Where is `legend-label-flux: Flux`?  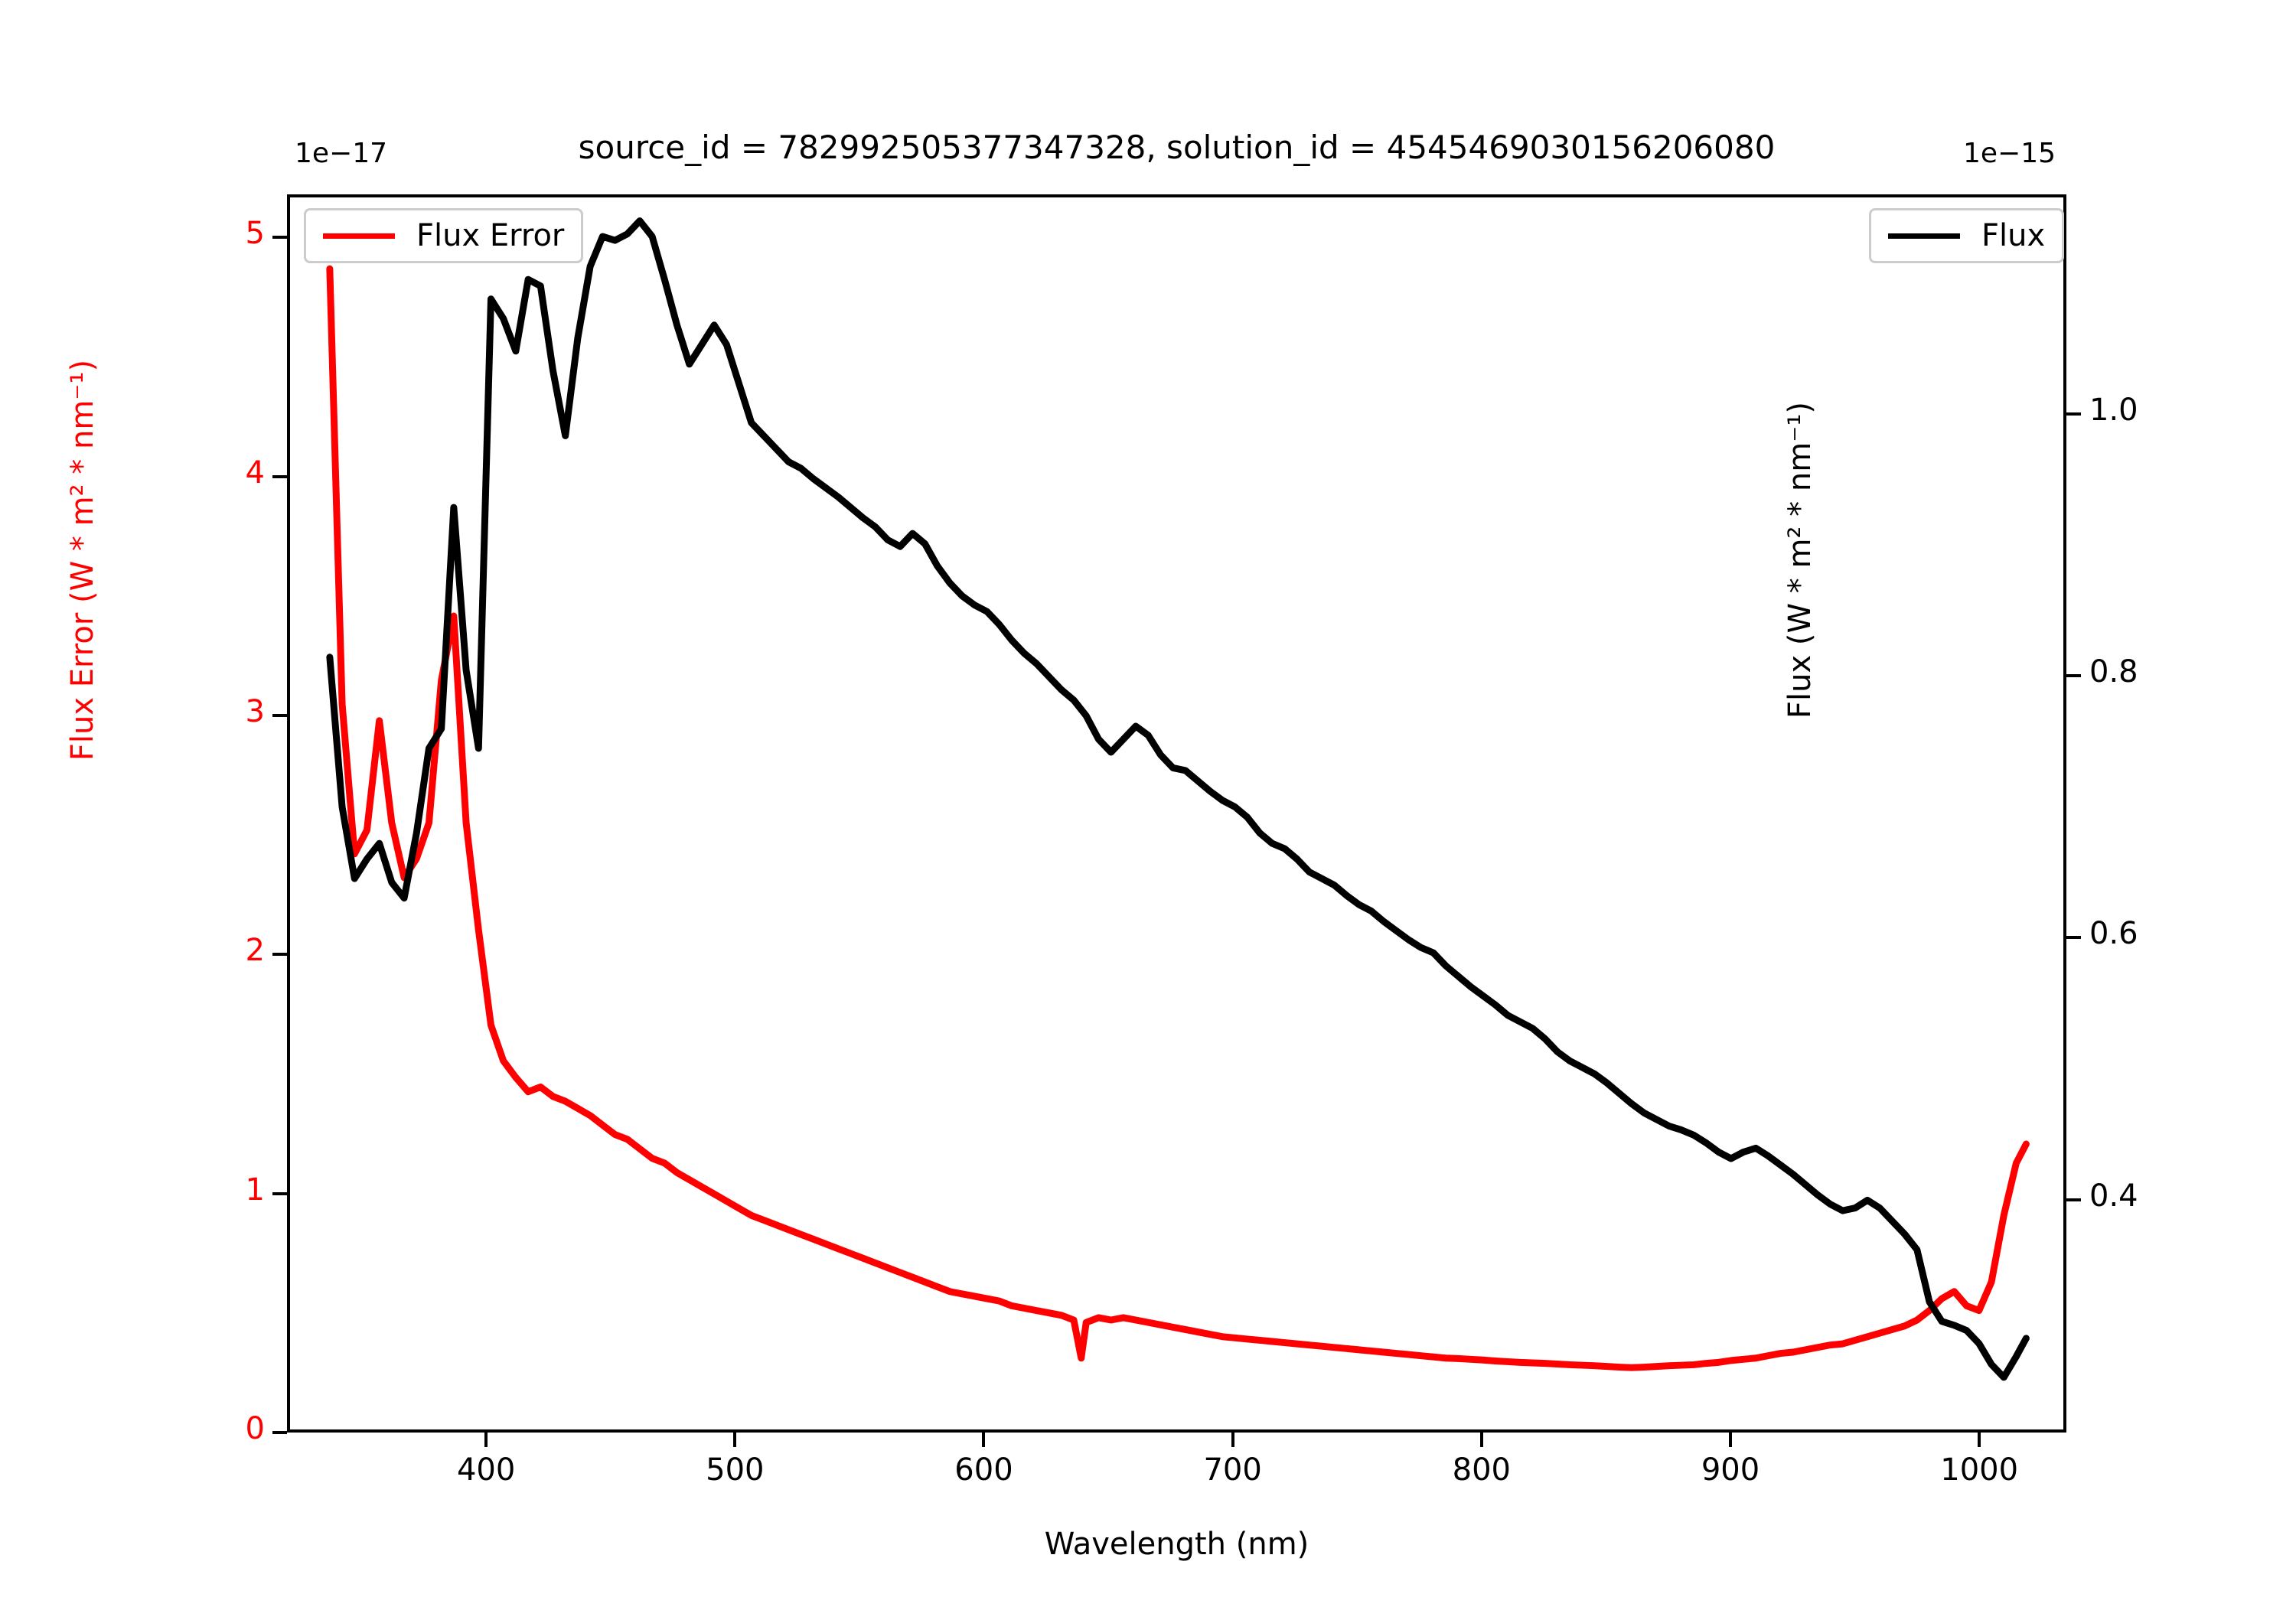
legend-label-flux: Flux is located at coordinates (2013, 235).